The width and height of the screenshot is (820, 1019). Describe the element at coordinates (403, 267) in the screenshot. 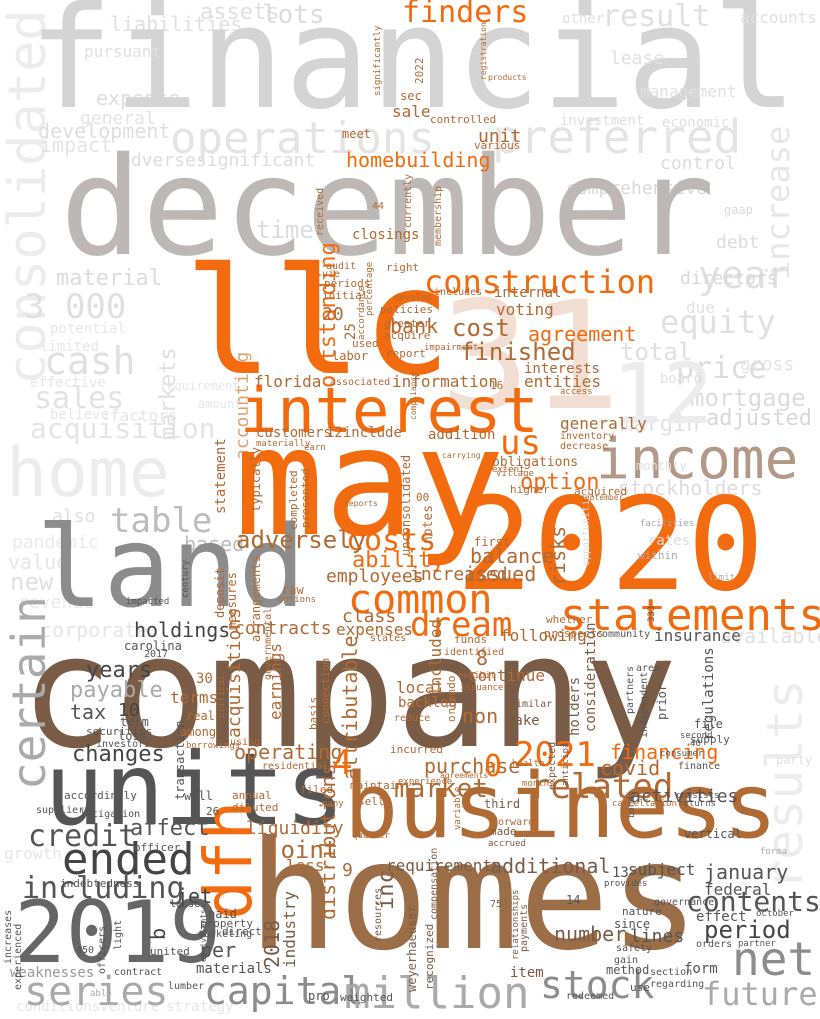

I see `word-right: right` at that location.